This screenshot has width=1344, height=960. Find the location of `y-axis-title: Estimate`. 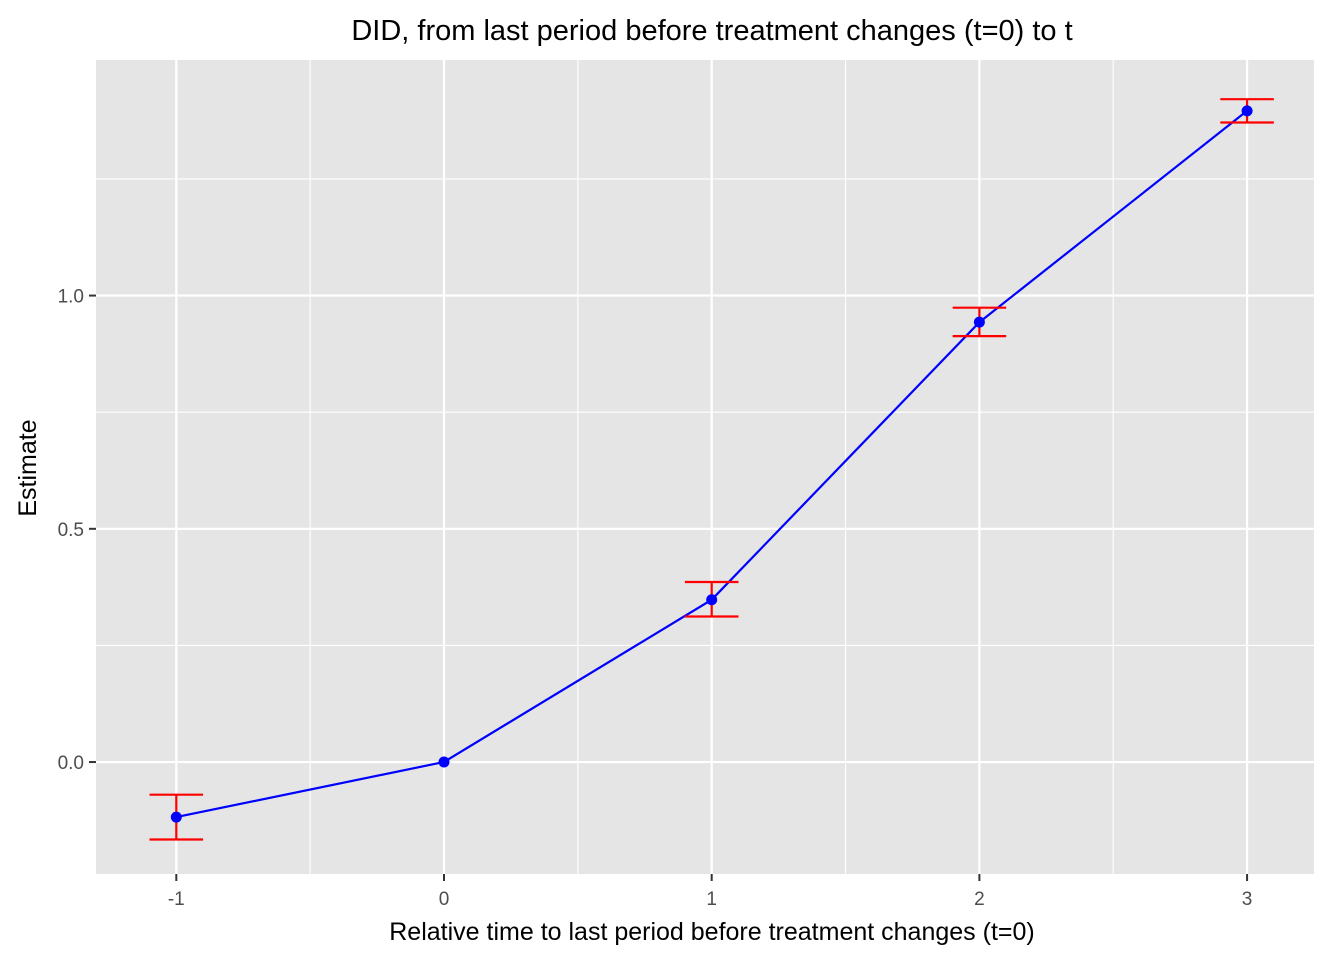

y-axis-title: Estimate is located at coordinates (28, 467).